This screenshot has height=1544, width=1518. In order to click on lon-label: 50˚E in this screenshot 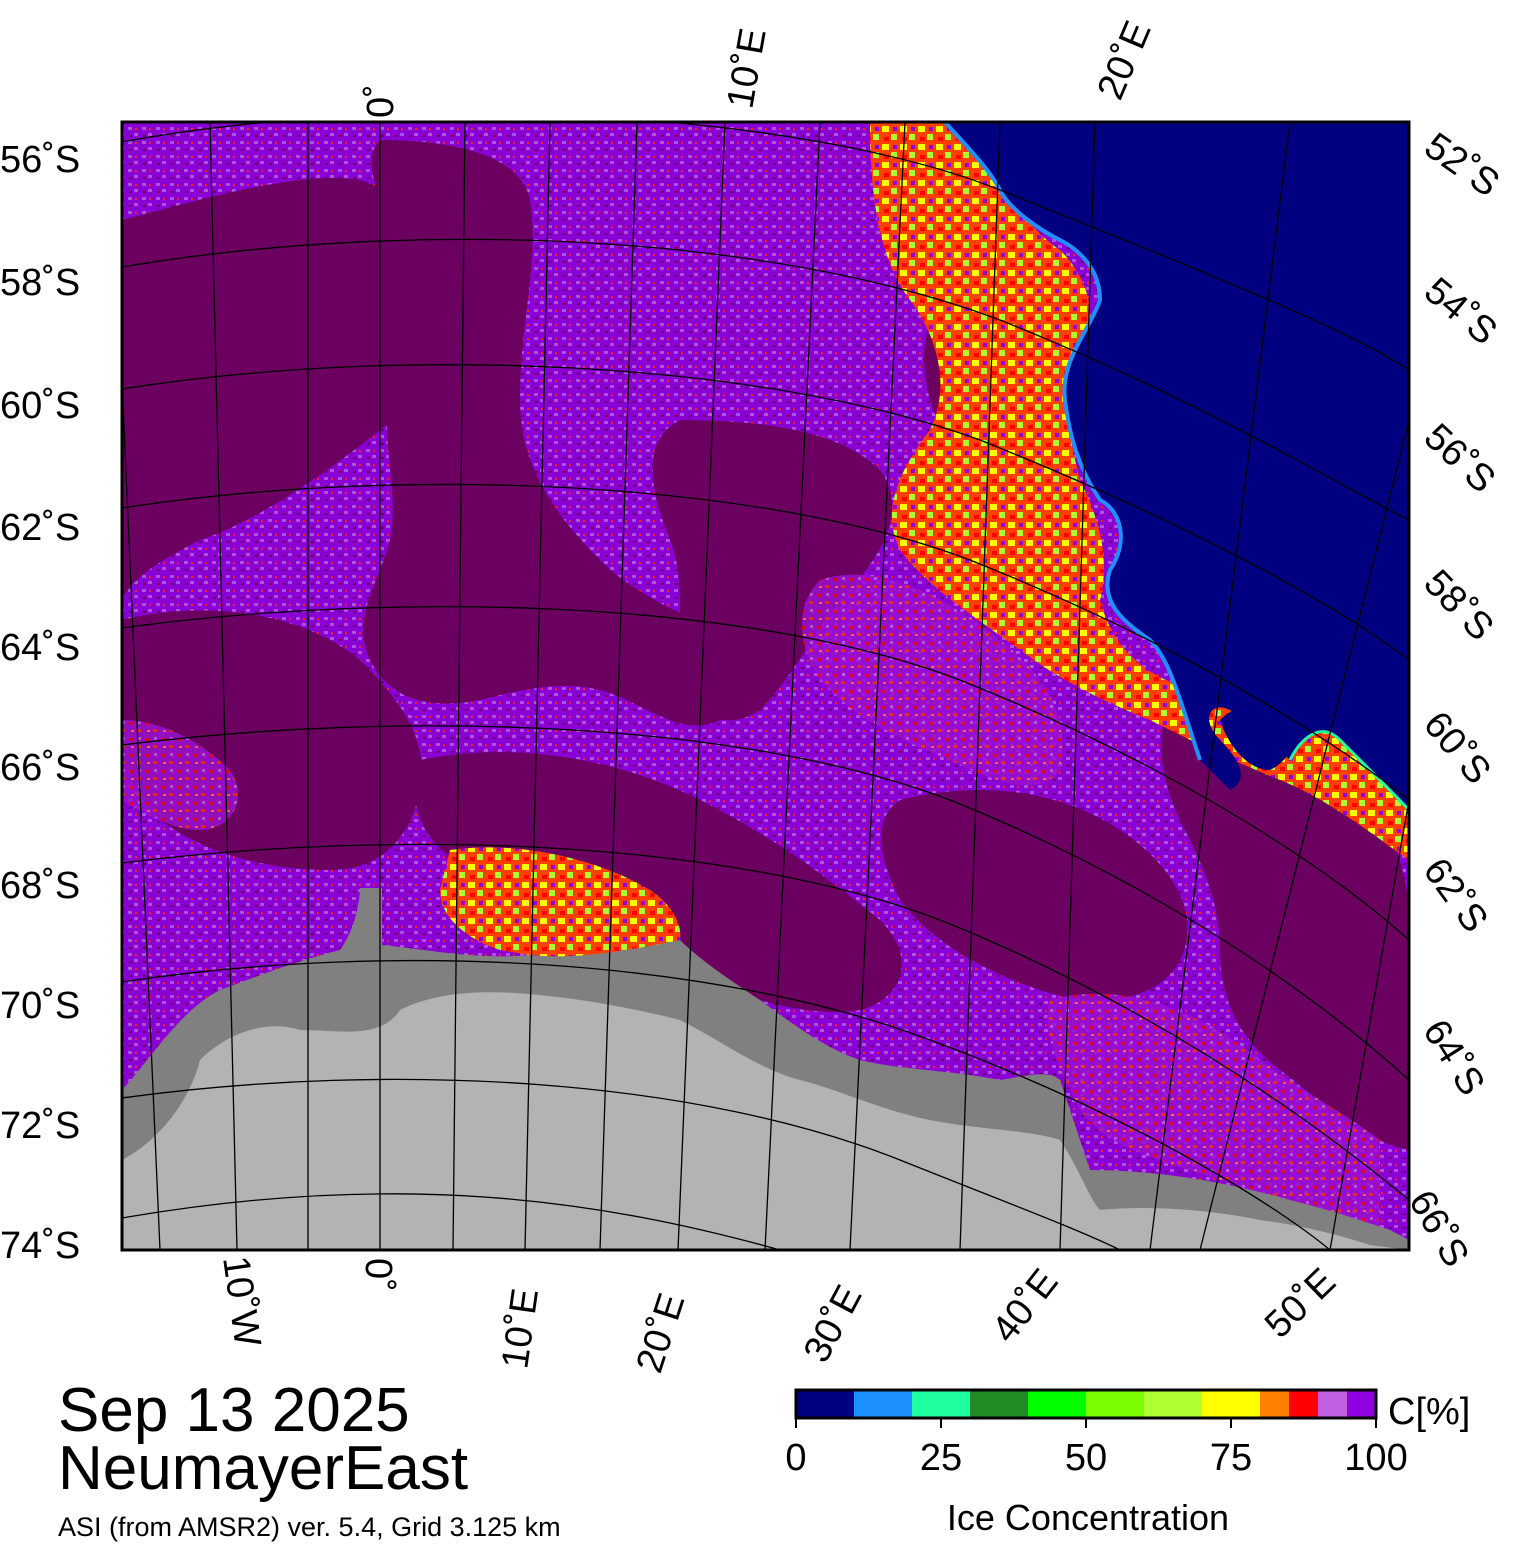, I will do `click(1300, 1303)`.